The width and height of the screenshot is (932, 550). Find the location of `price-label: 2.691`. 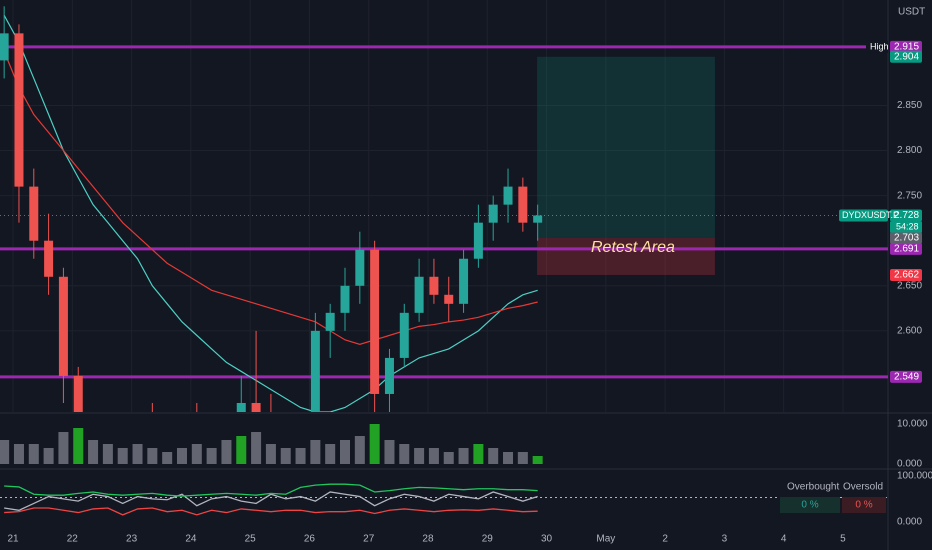

price-label: 2.691 is located at coordinates (906, 248).